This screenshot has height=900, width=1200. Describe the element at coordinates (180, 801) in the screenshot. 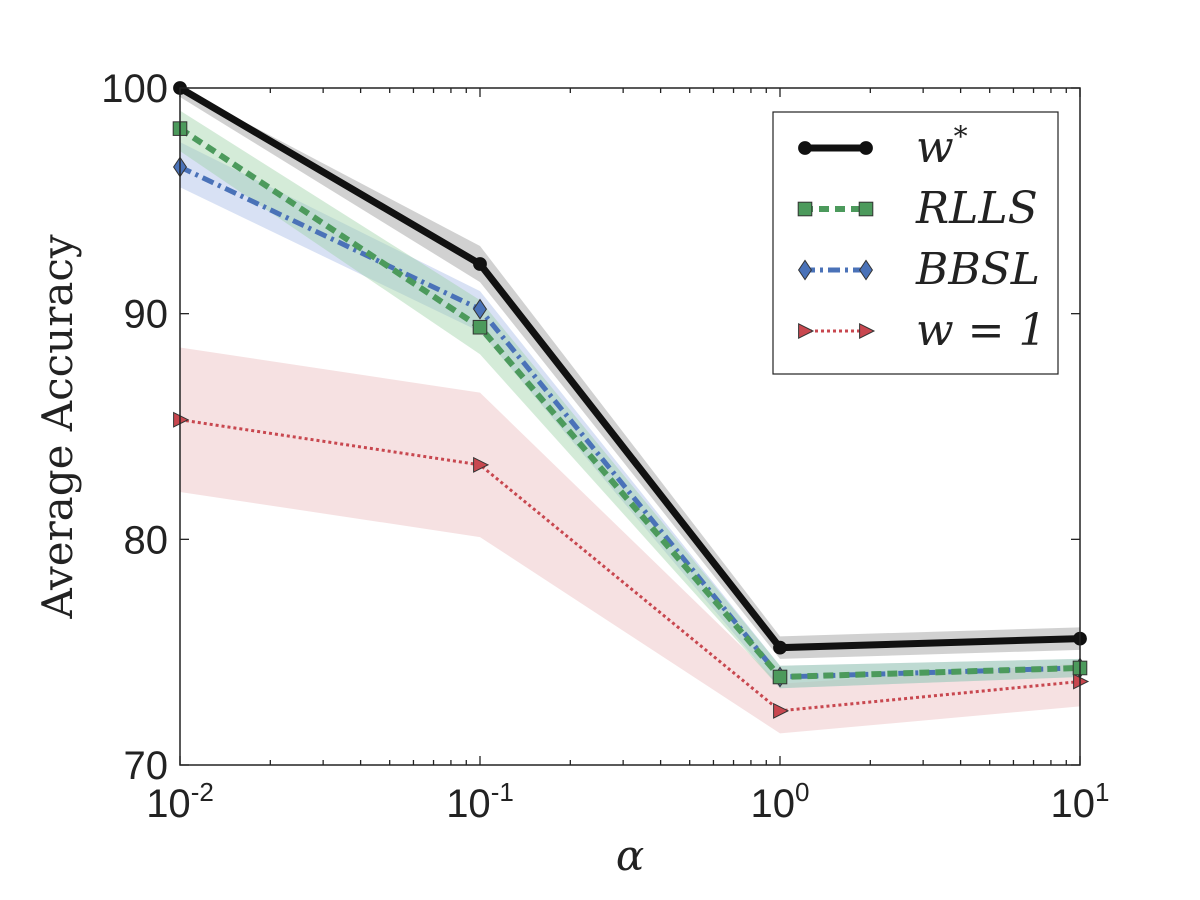

I see `x-tick-label: 10⁻²` at that location.